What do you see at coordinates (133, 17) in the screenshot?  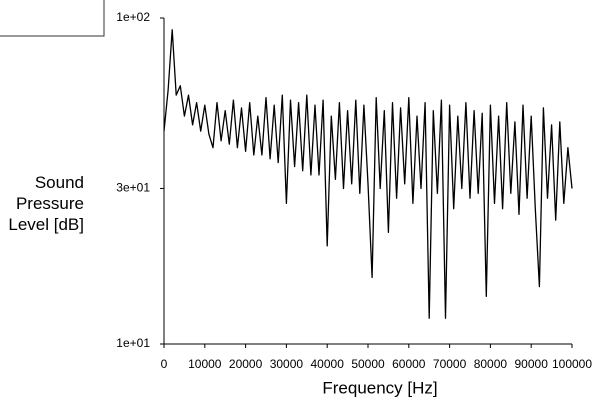 I see `y-tick-label: 1e+02` at bounding box center [133, 17].